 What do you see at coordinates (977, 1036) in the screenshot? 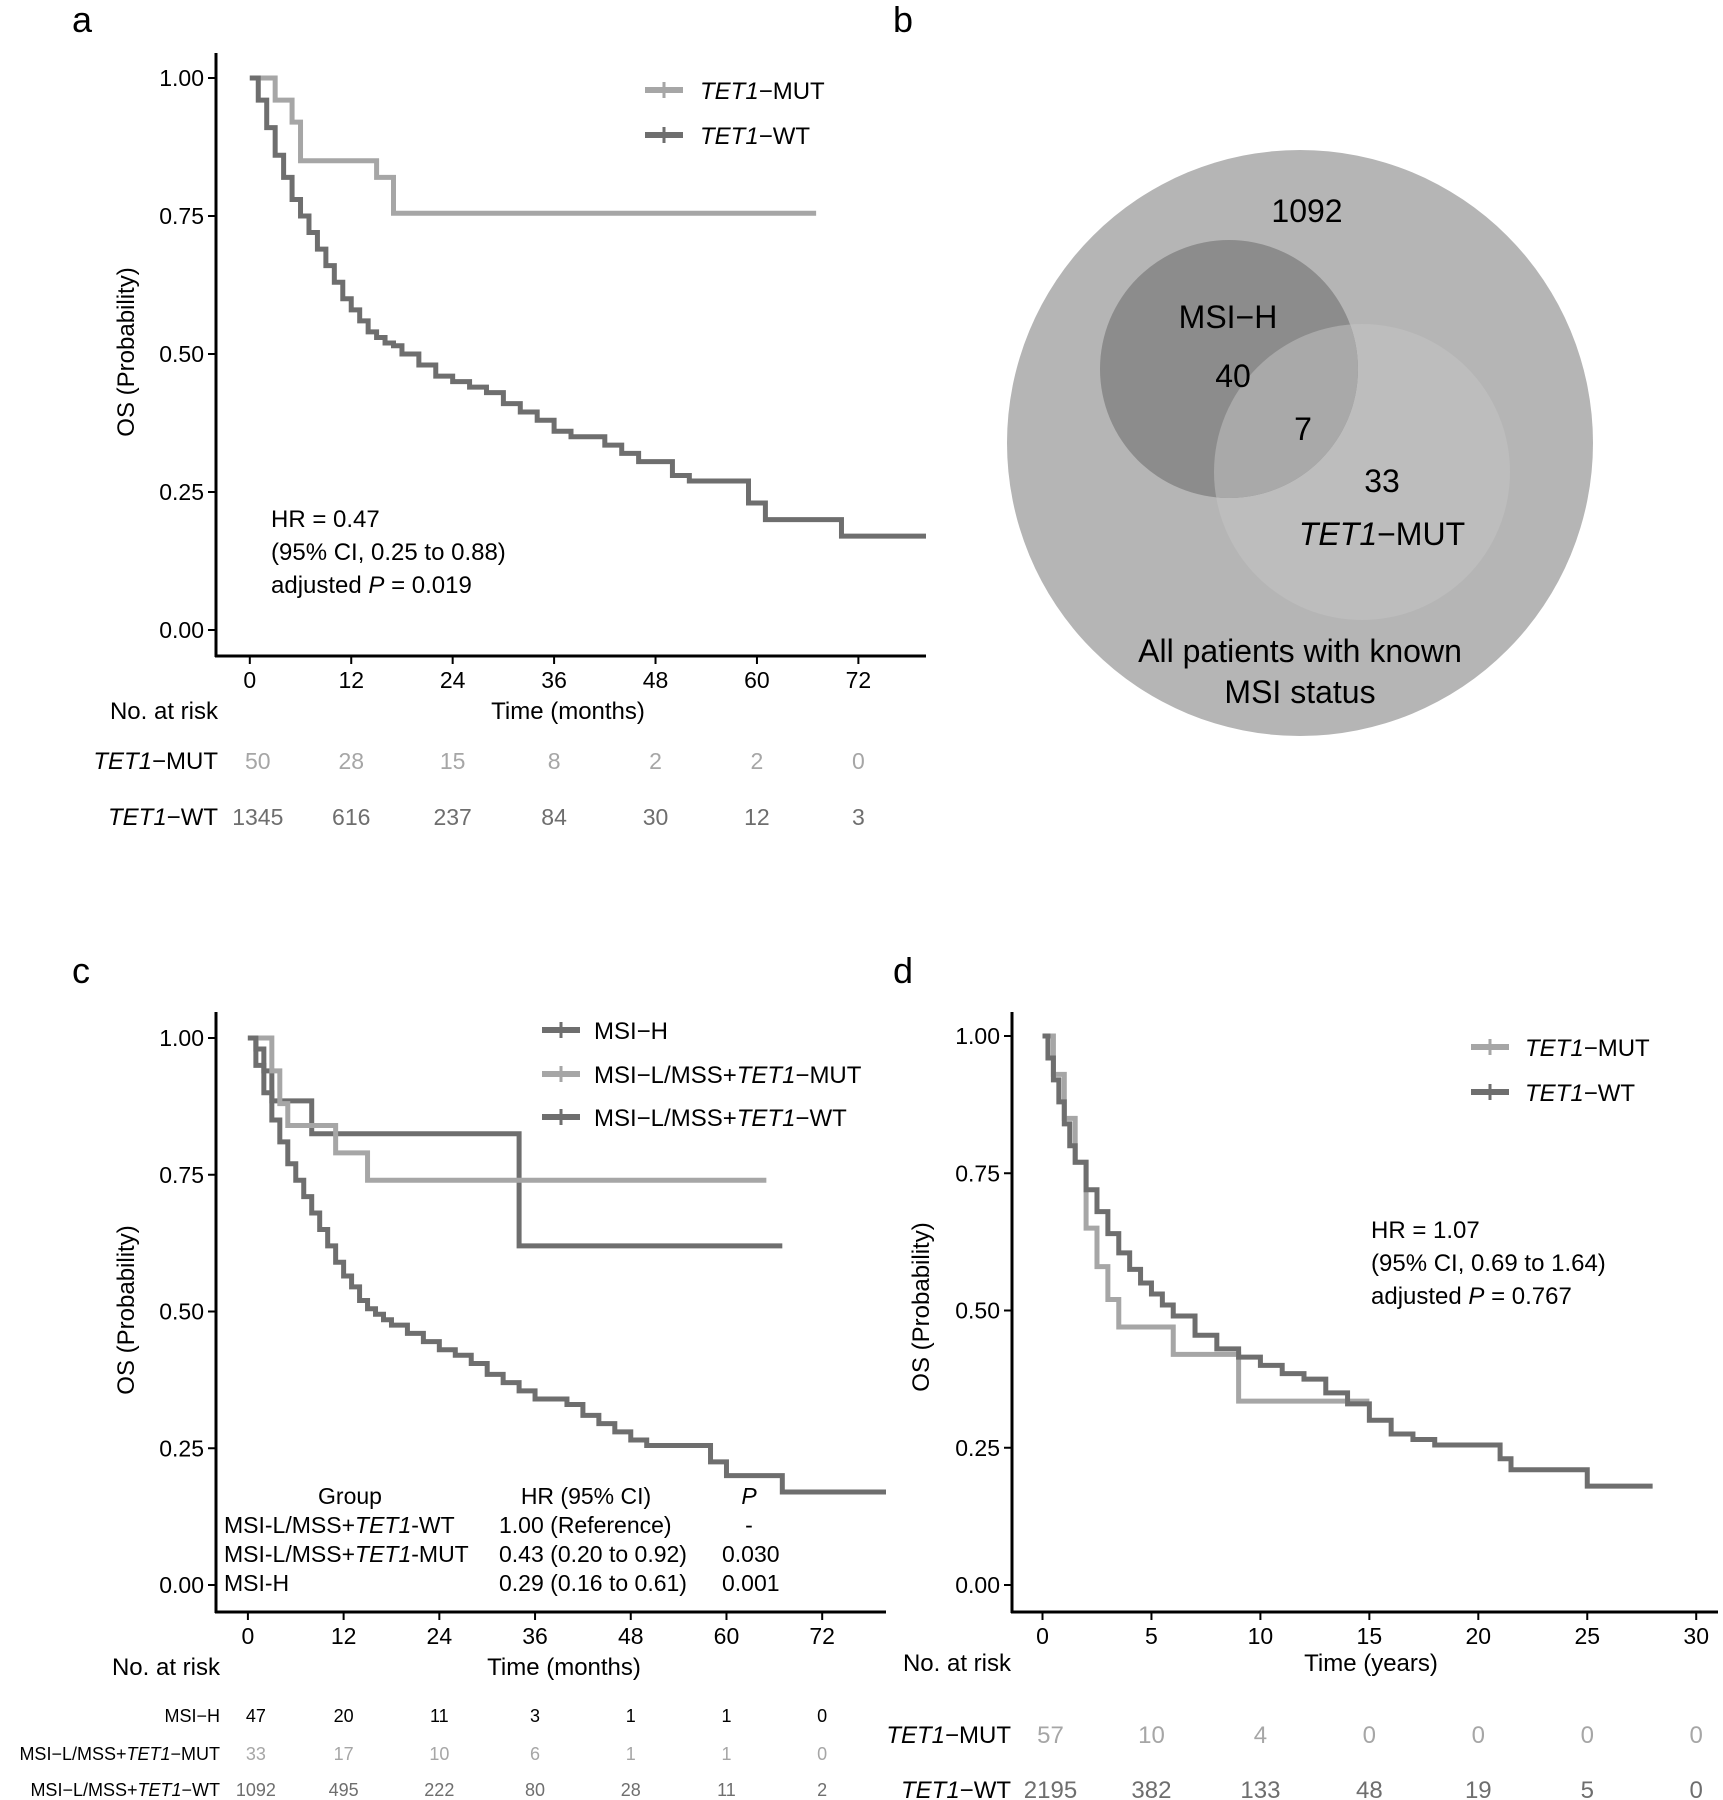
I see `panel-d-ytick-label: 1.00` at bounding box center [977, 1036].